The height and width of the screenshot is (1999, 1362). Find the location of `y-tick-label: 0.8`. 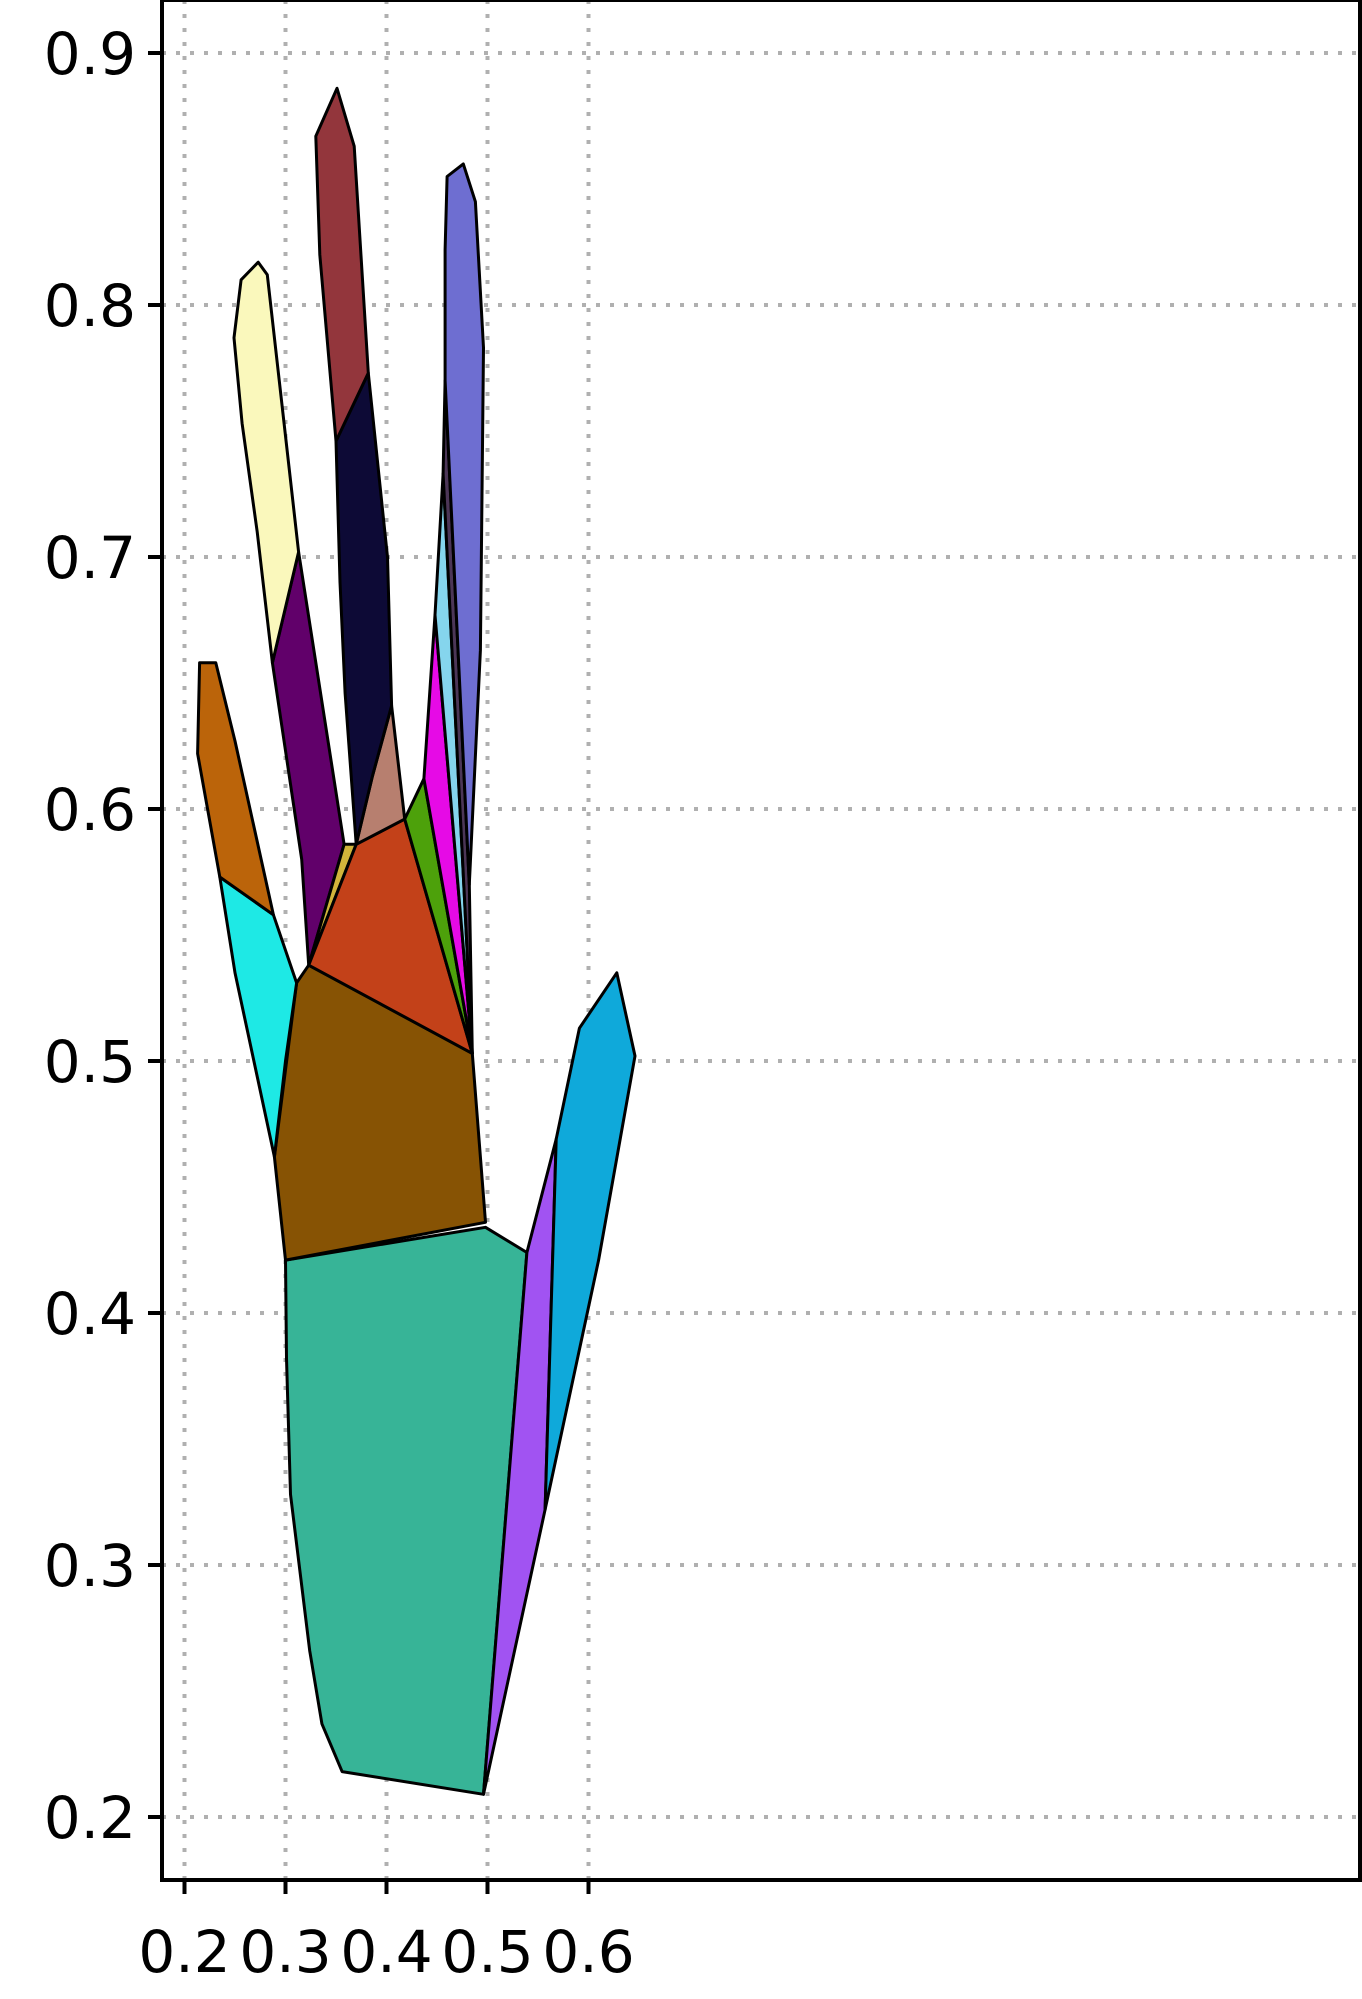

y-tick-label: 0.8 is located at coordinates (90, 306).